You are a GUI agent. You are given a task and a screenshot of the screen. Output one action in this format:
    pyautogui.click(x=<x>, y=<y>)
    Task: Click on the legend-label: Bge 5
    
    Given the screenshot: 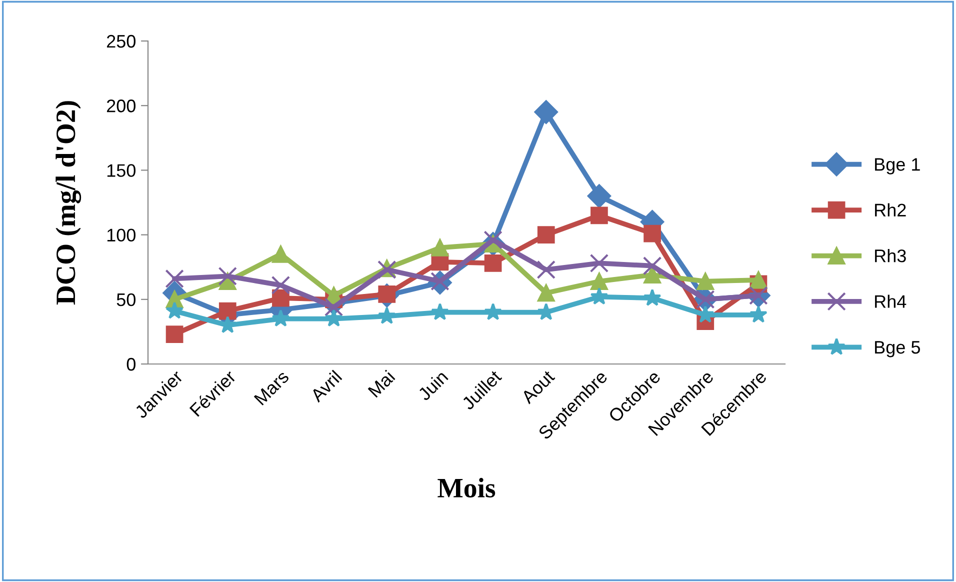 What is the action you would take?
    pyautogui.click(x=897, y=349)
    